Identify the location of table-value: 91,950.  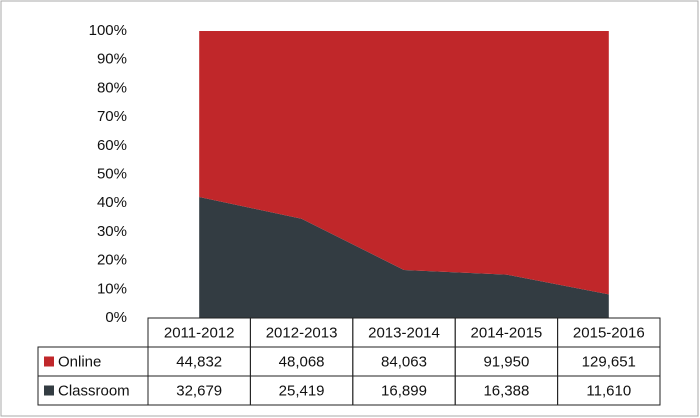
(506, 361).